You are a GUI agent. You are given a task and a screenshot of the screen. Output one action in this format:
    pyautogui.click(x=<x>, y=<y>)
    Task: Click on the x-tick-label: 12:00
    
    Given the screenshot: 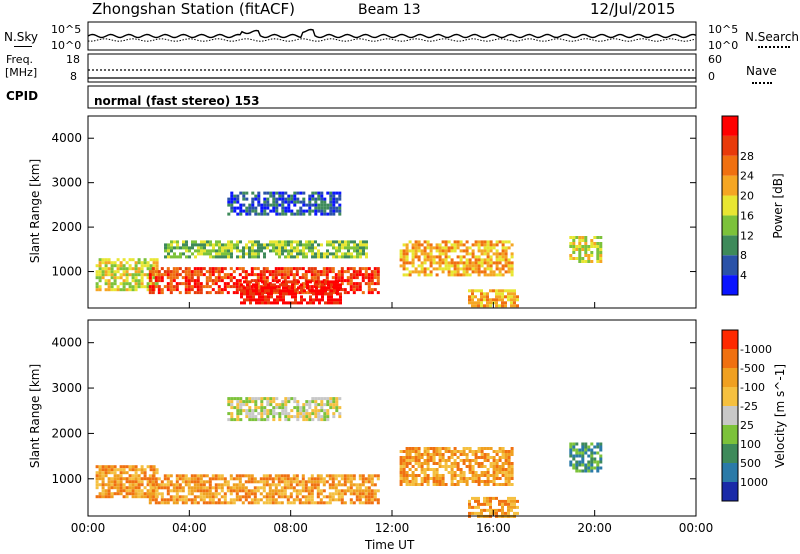 What is the action you would take?
    pyautogui.click(x=392, y=528)
    